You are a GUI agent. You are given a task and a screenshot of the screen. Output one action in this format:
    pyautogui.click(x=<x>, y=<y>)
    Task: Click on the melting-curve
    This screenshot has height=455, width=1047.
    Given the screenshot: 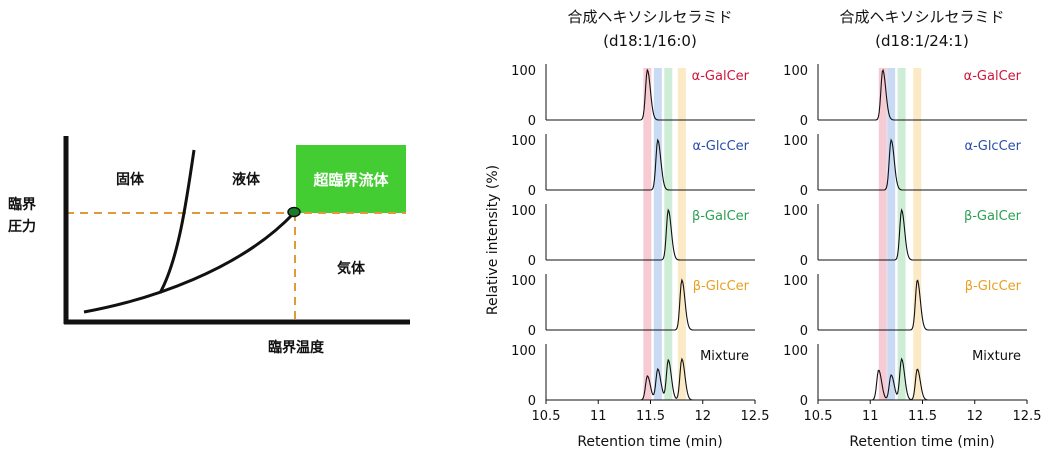 What is the action you would take?
    pyautogui.click(x=177, y=221)
    